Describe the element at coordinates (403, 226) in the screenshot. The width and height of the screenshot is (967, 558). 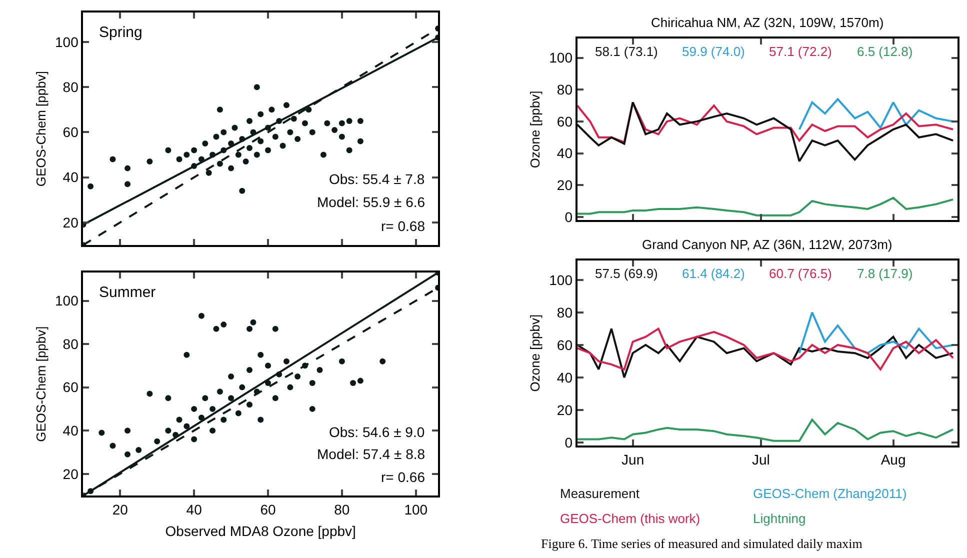
I see `annotation: r= 0.68` at that location.